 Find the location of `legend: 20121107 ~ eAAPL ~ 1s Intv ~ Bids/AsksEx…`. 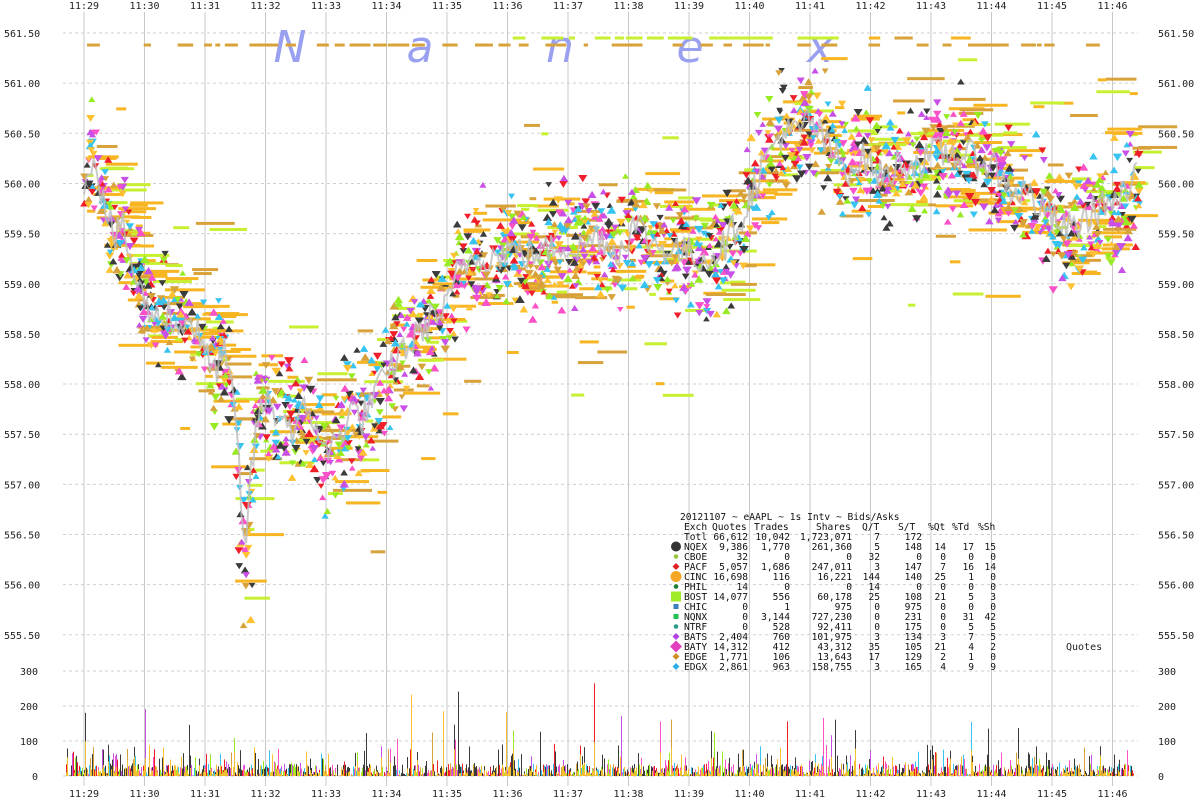

legend: 20121107 ~ eAAPL ~ 1s Intv ~ Bids/AsksEx… is located at coordinates (833, 592).